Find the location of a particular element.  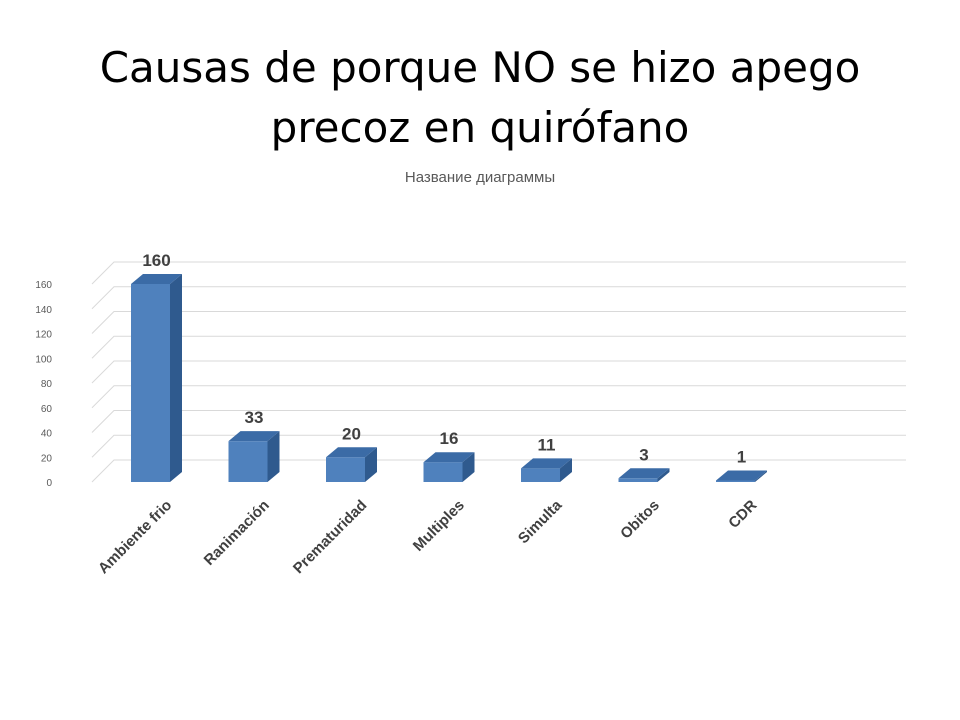

data-label: 20 is located at coordinates (351, 433).